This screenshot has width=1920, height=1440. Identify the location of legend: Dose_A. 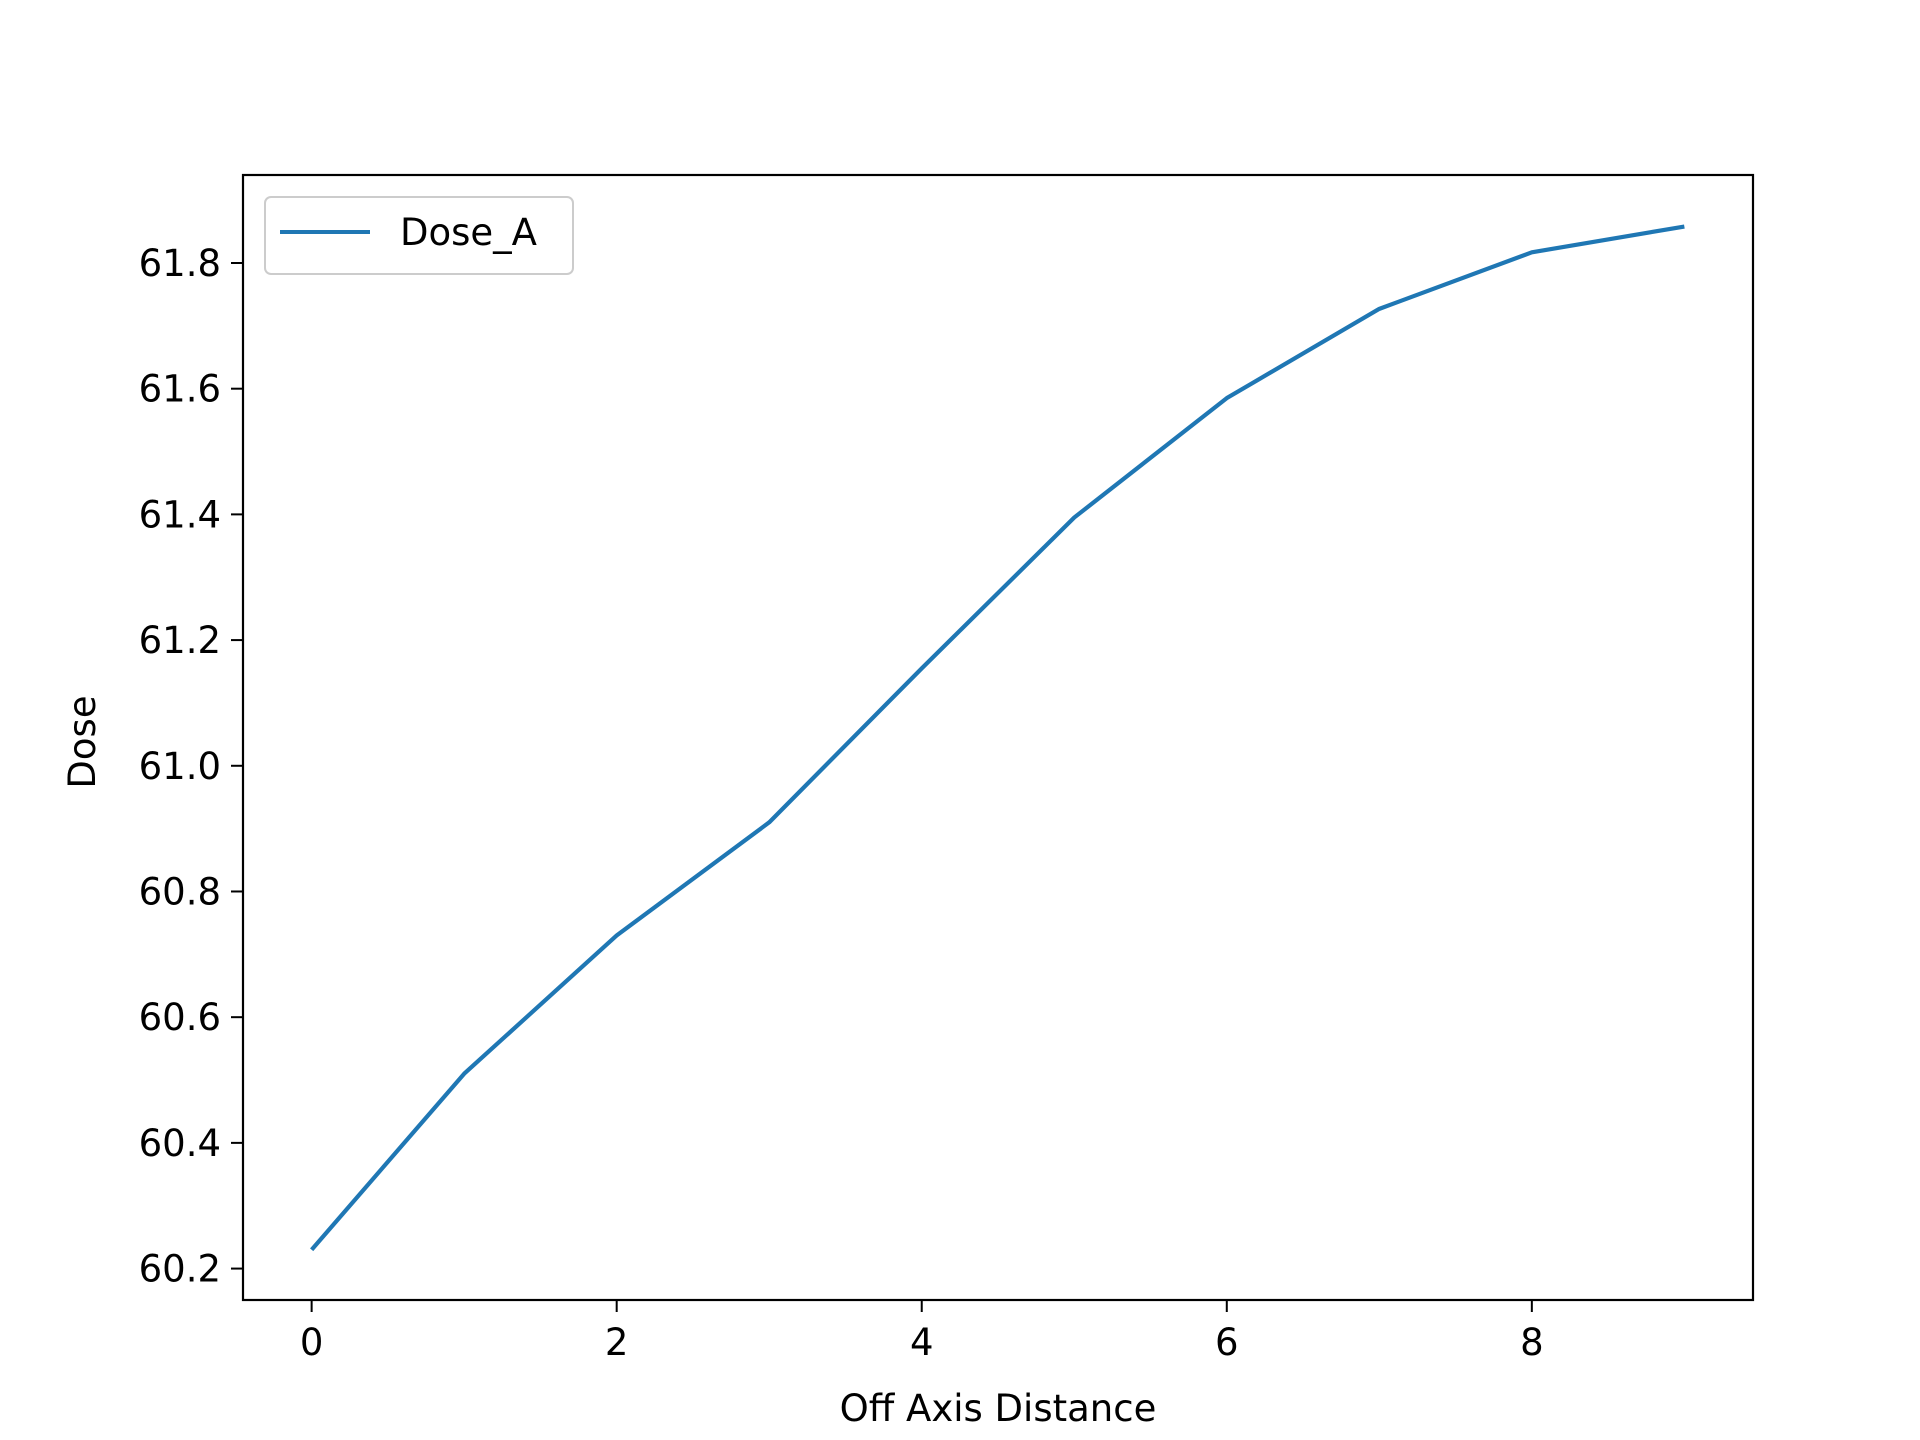
(419, 235).